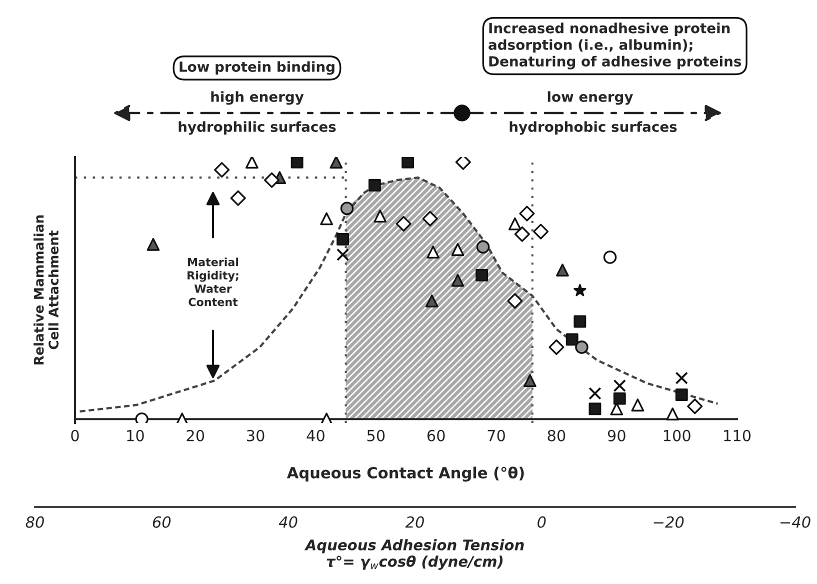 Image resolution: width=817 pixels, height=584 pixels. Describe the element at coordinates (35, 522) in the screenshot. I see `x2-tick-label: 80` at that location.